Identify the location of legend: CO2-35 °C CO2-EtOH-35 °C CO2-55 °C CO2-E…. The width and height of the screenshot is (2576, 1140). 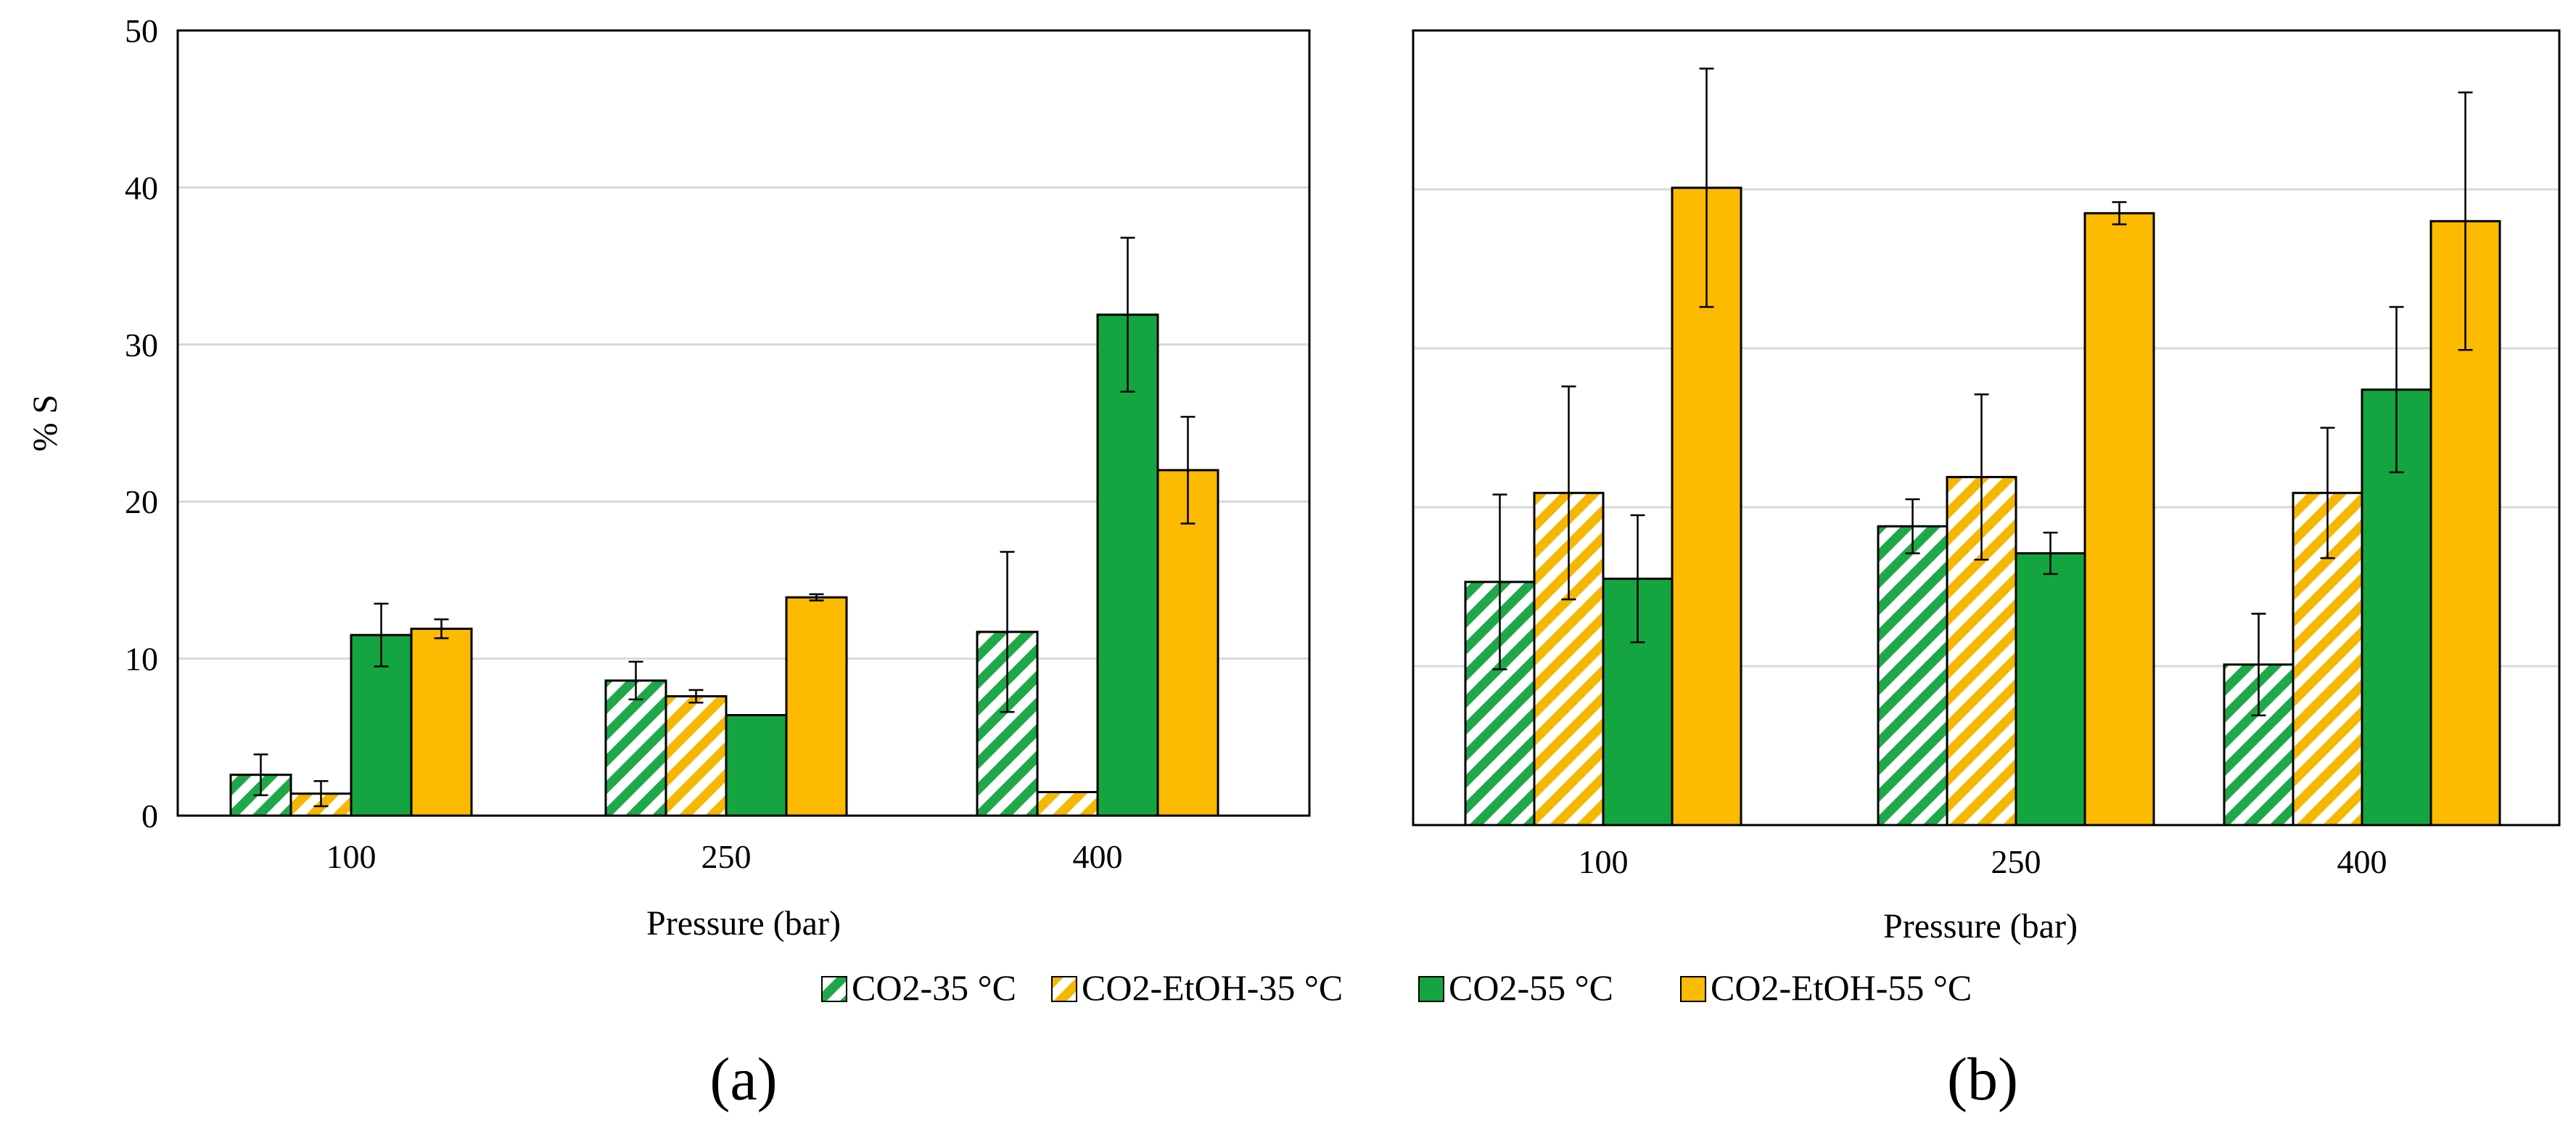
(1396, 988).